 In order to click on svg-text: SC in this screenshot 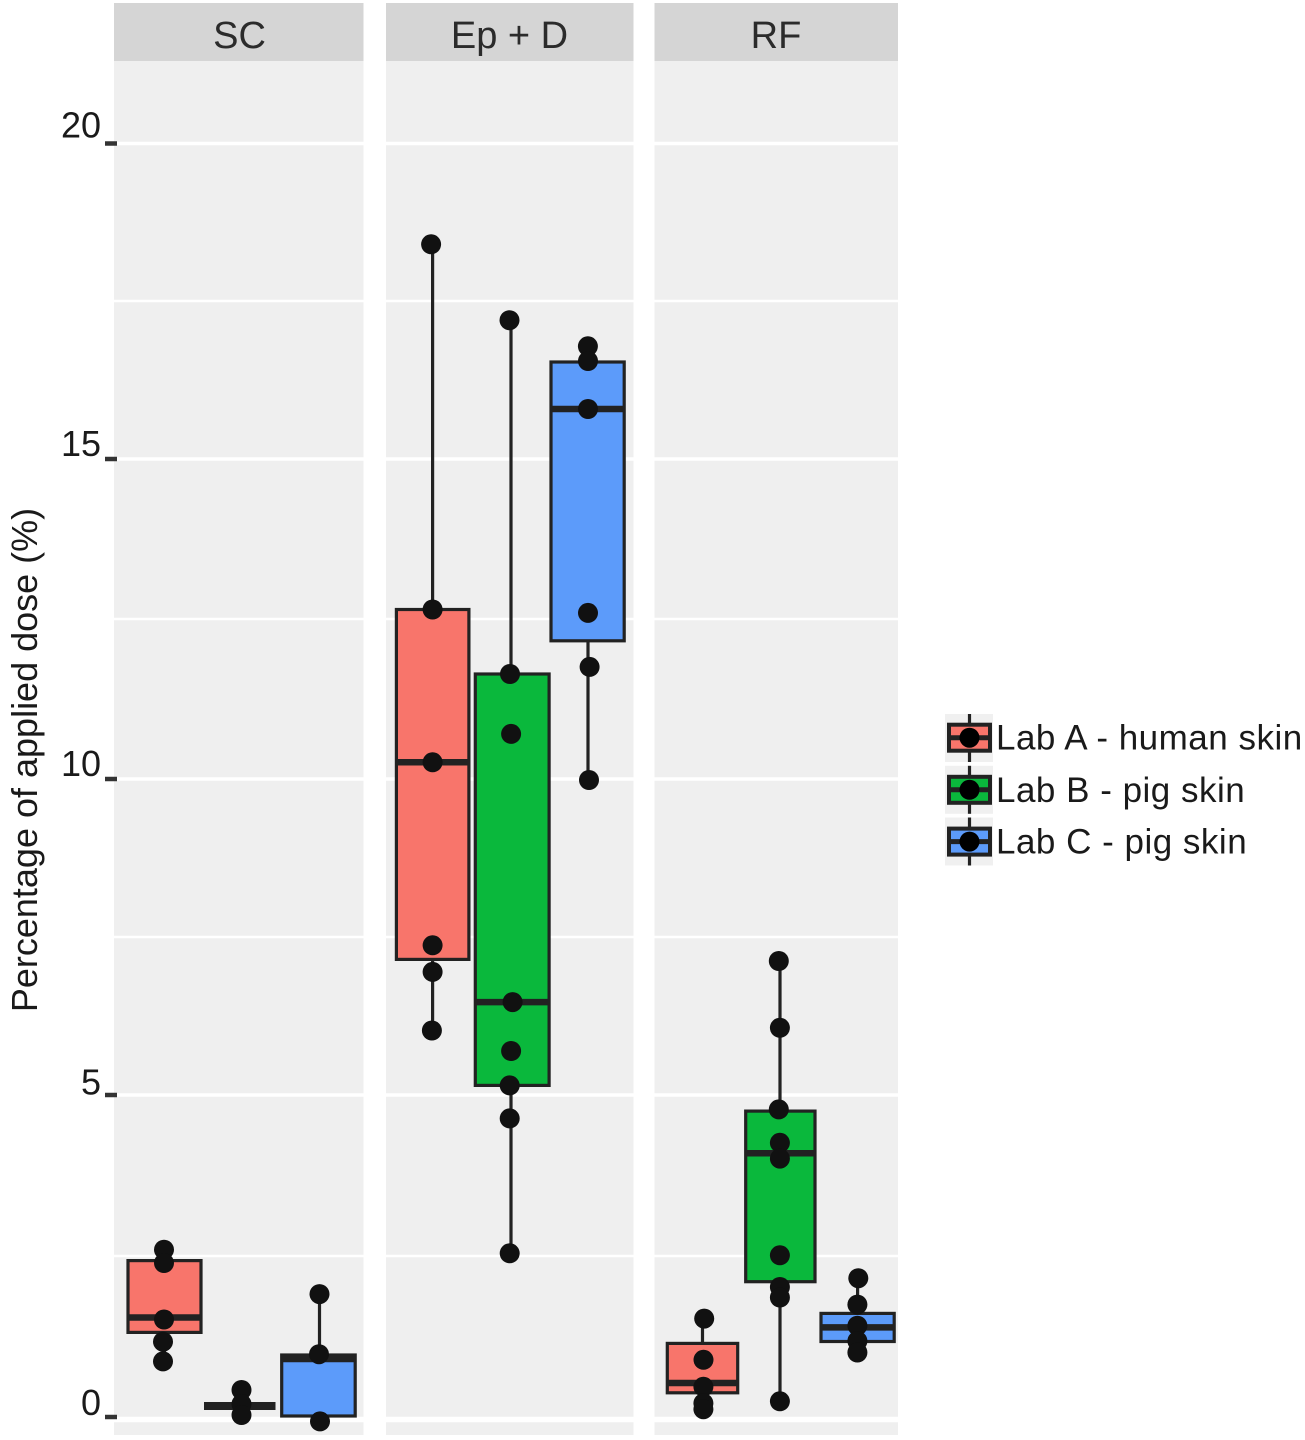, I will do `click(239, 36)`.